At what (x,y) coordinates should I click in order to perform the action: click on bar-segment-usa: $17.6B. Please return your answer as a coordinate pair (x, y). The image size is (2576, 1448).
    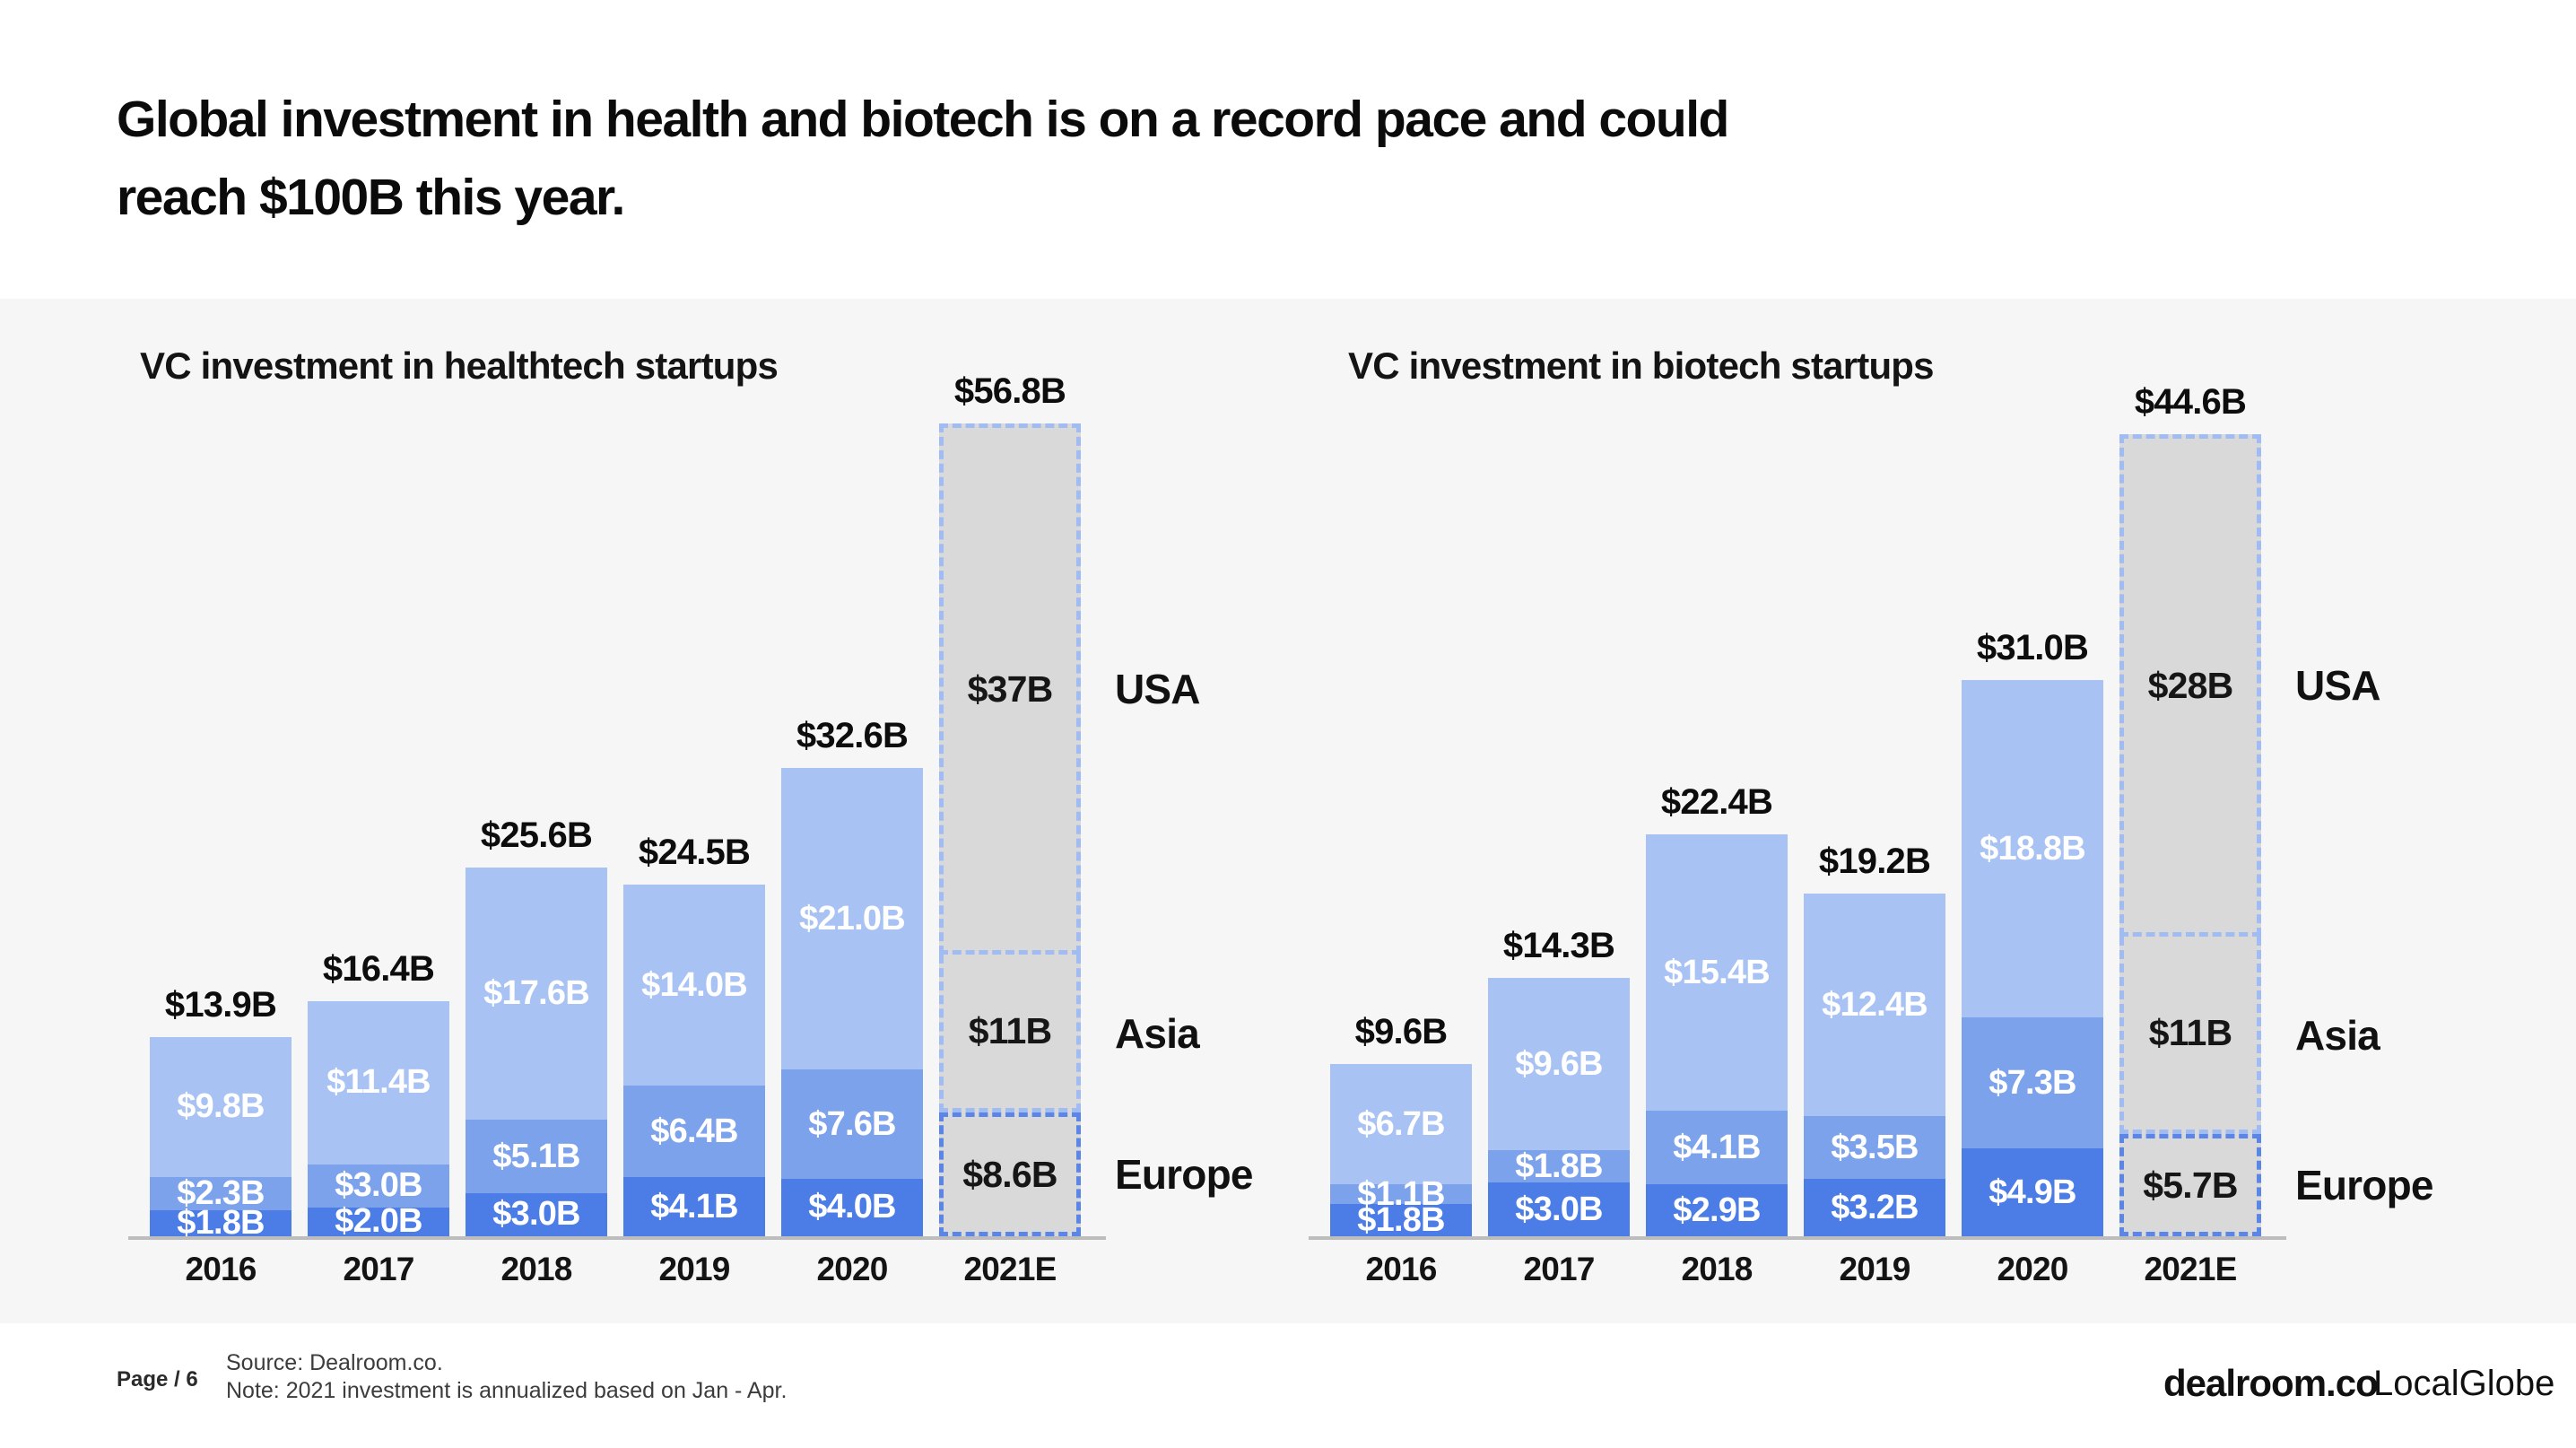
    Looking at the image, I should click on (536, 994).